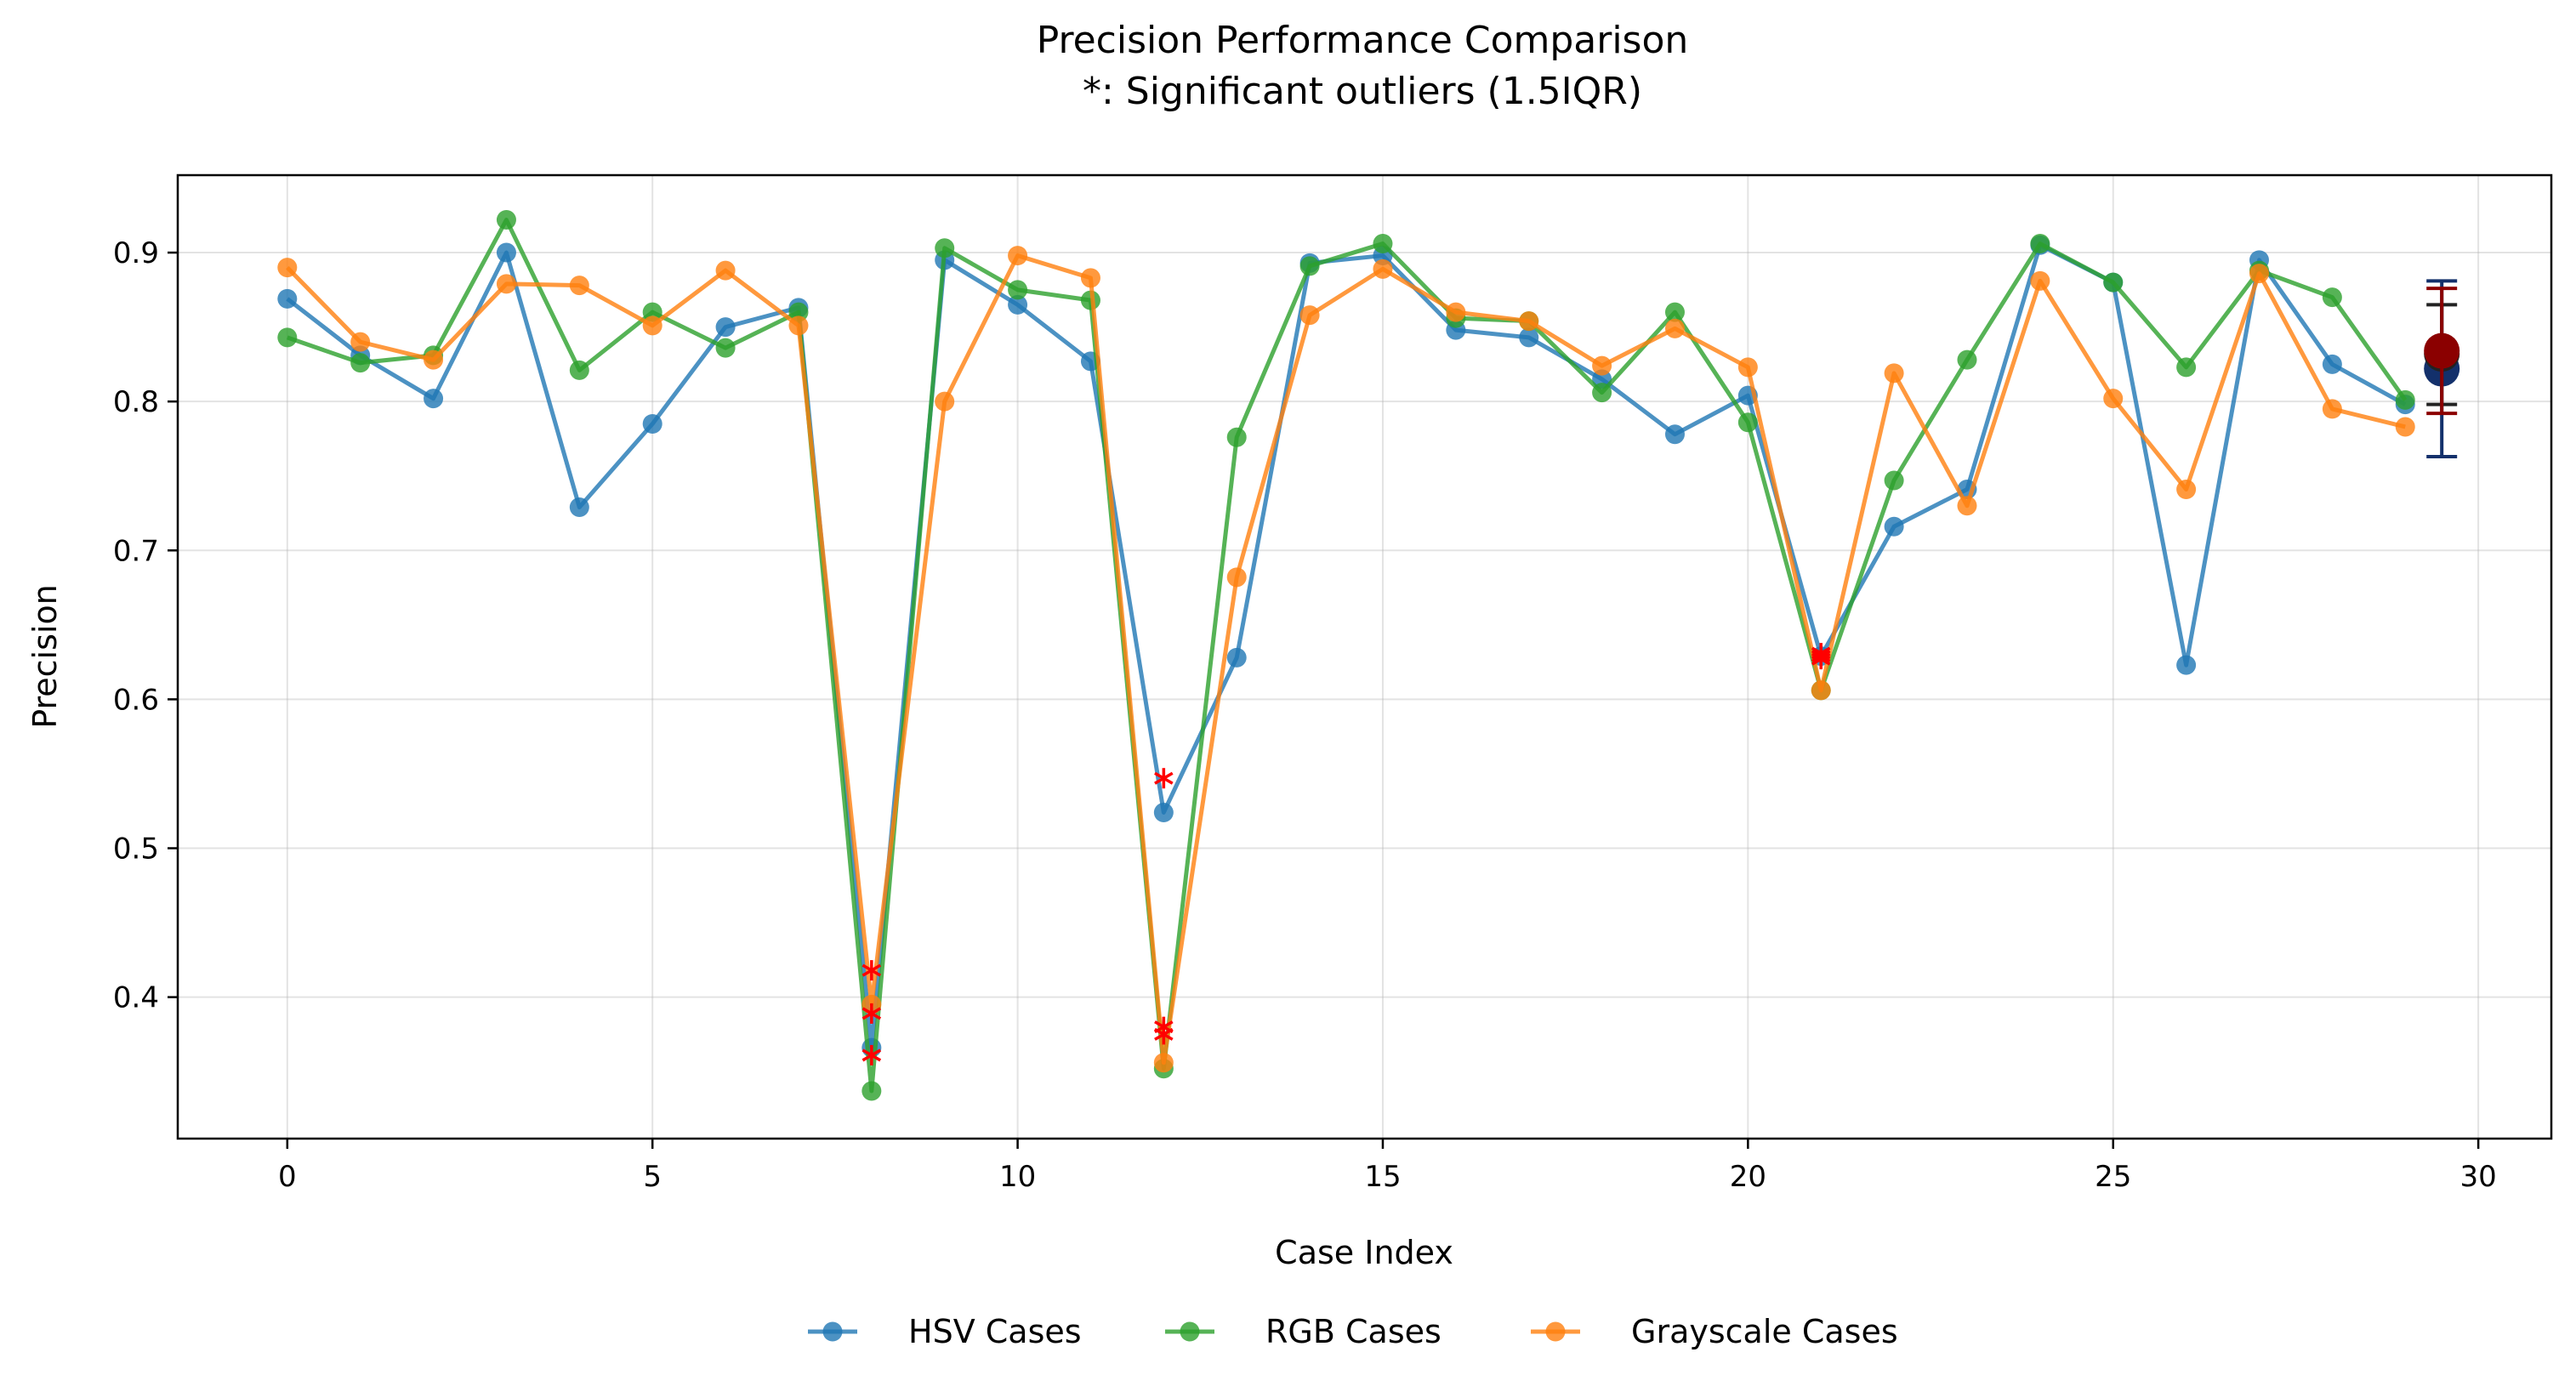 Image resolution: width=2576 pixels, height=1392 pixels. Describe the element at coordinates (136, 998) in the screenshot. I see `y-tick-label: 0.4` at that location.